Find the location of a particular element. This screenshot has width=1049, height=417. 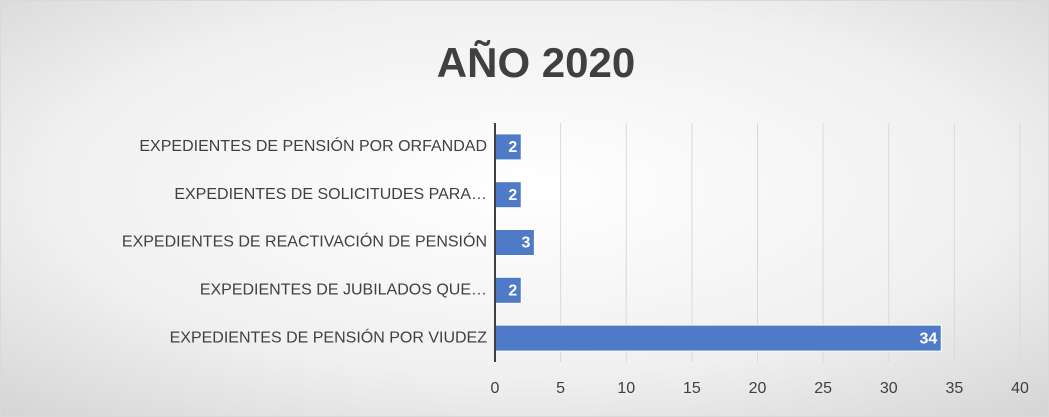

data-label: 34 is located at coordinates (928, 338).